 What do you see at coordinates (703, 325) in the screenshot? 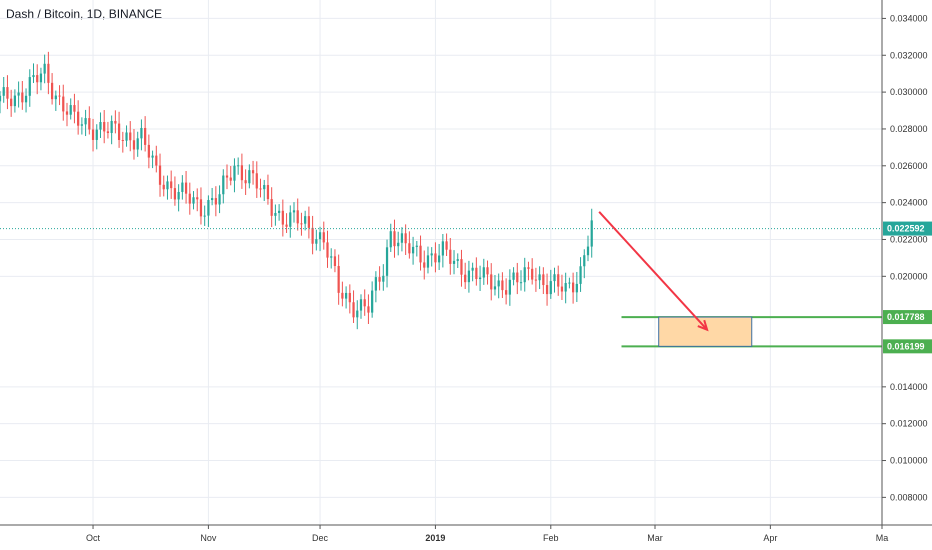
I see `arrow-head` at bounding box center [703, 325].